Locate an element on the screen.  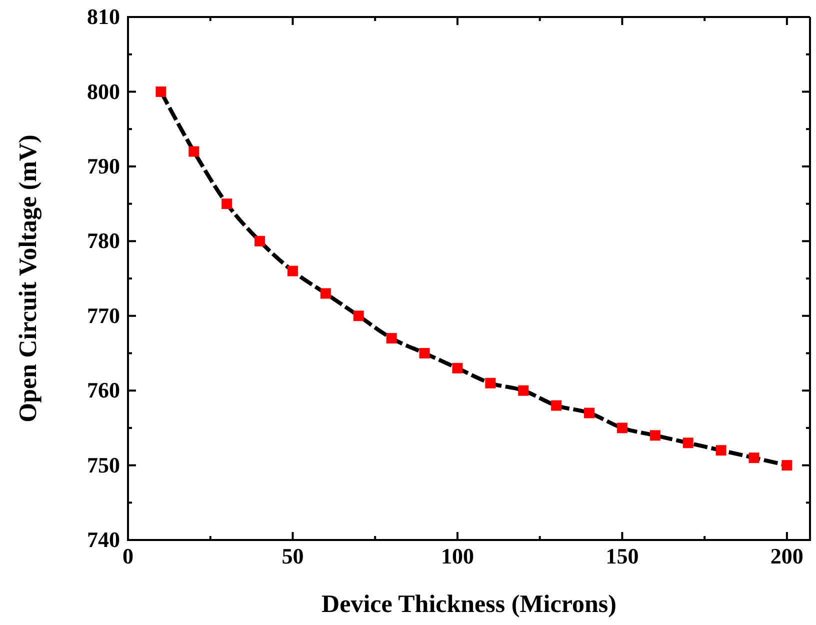
y-axis-title: Open Circuit Voltage (mV) is located at coordinates (28, 278).